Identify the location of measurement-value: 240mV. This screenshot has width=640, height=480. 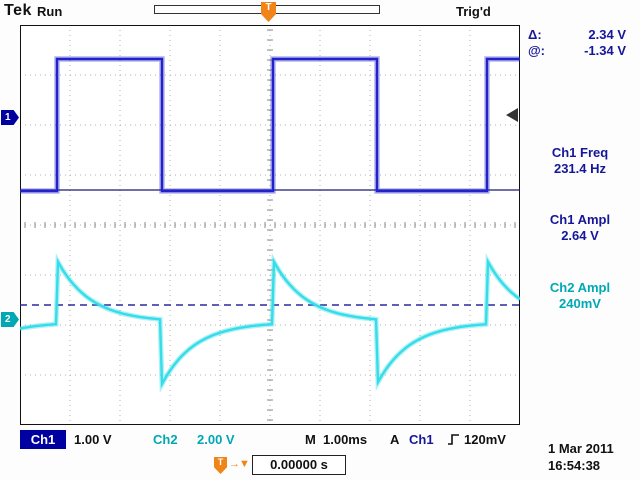
(580, 303).